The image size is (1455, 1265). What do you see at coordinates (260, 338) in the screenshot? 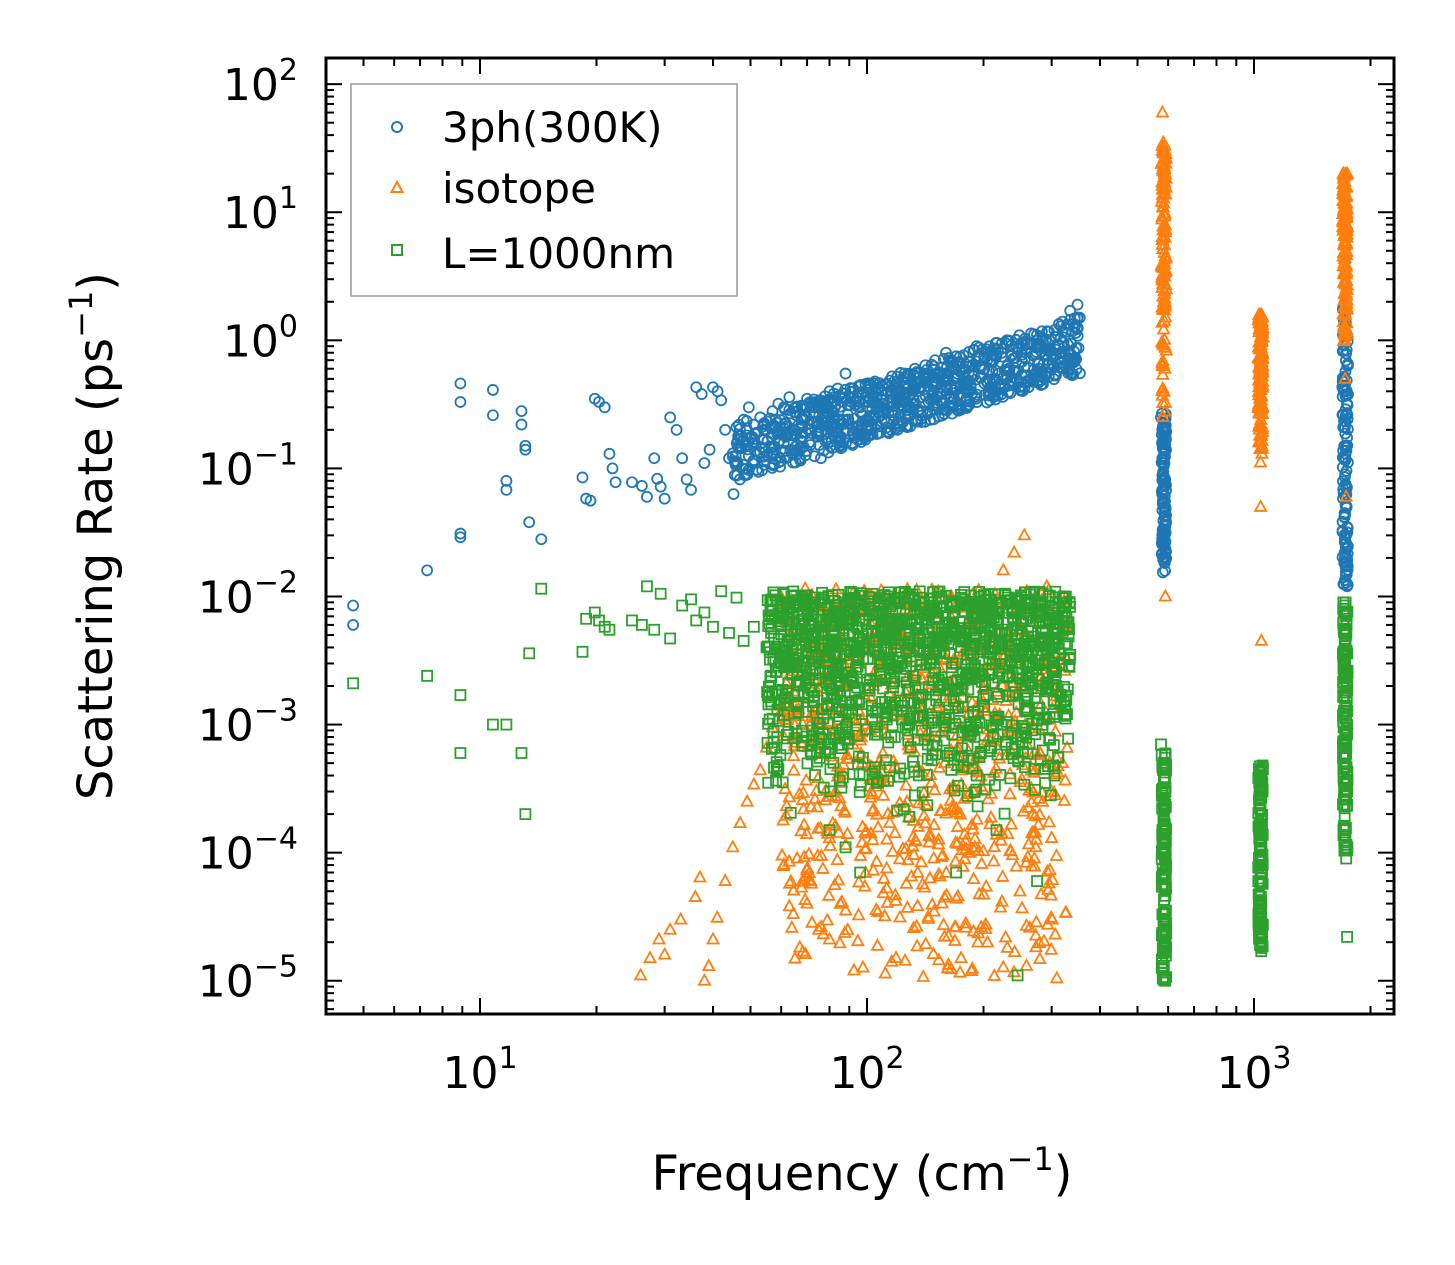
I see `y-tick-label: 10⁰` at bounding box center [260, 338].